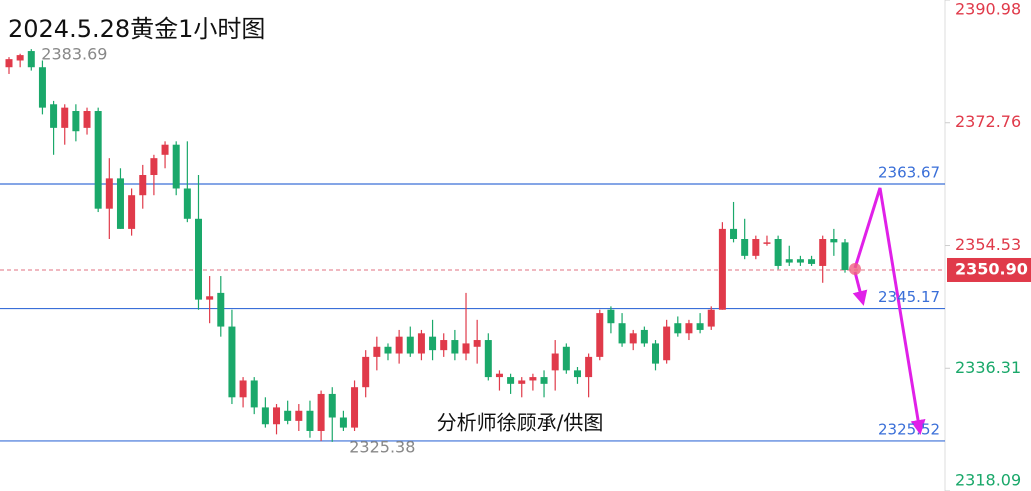  What do you see at coordinates (988, 367) in the screenshot?
I see `y-tick-label: 2336.31` at bounding box center [988, 367].